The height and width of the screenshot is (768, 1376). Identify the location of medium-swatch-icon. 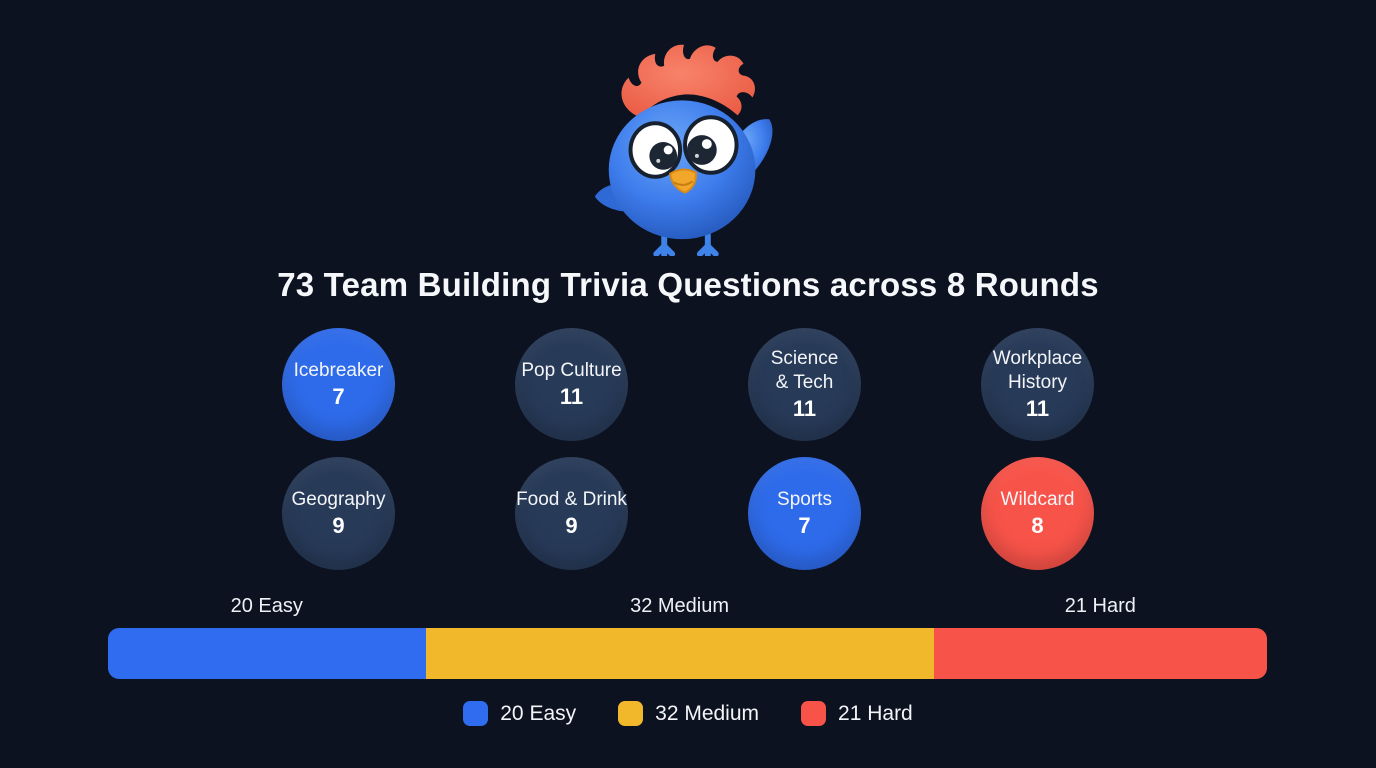
(631, 713).